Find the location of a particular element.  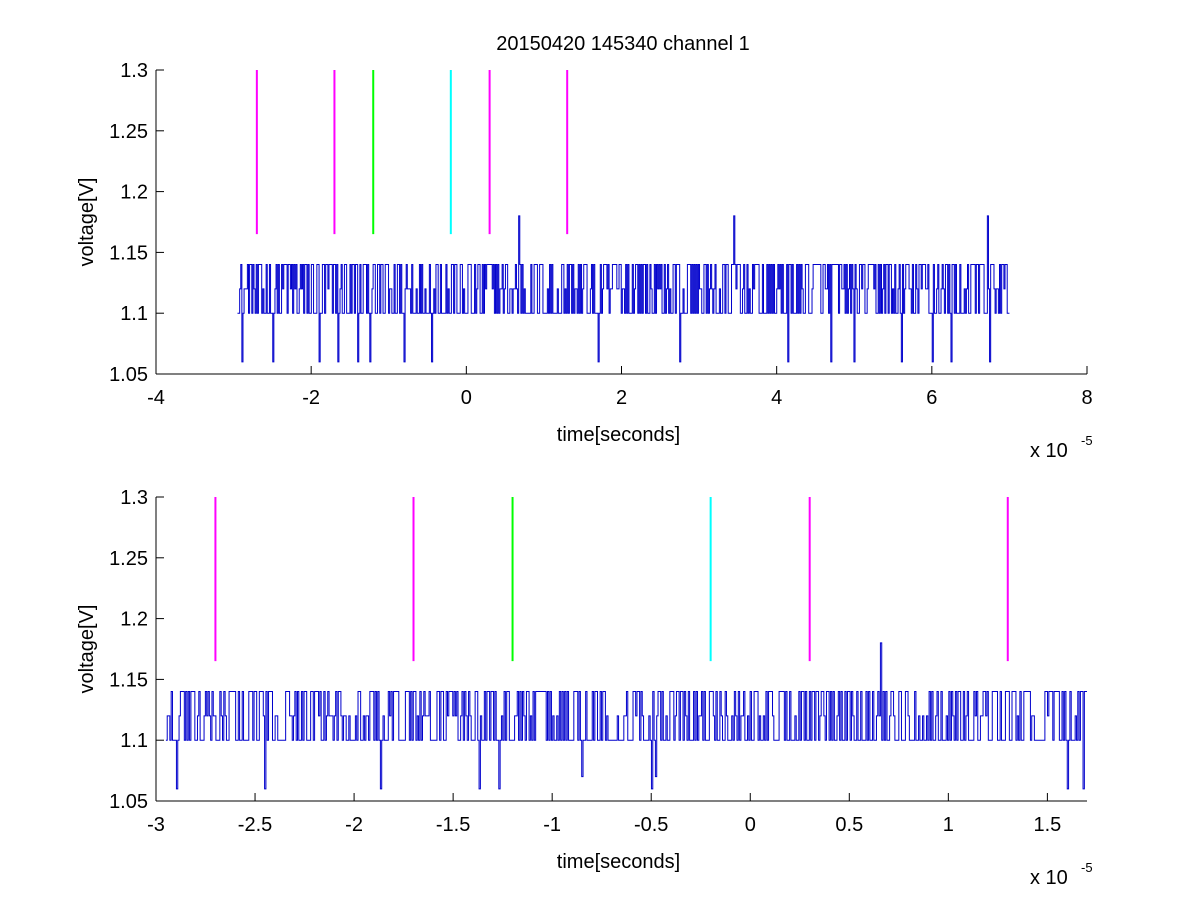

x-tick-label: -3 is located at coordinates (156, 825).